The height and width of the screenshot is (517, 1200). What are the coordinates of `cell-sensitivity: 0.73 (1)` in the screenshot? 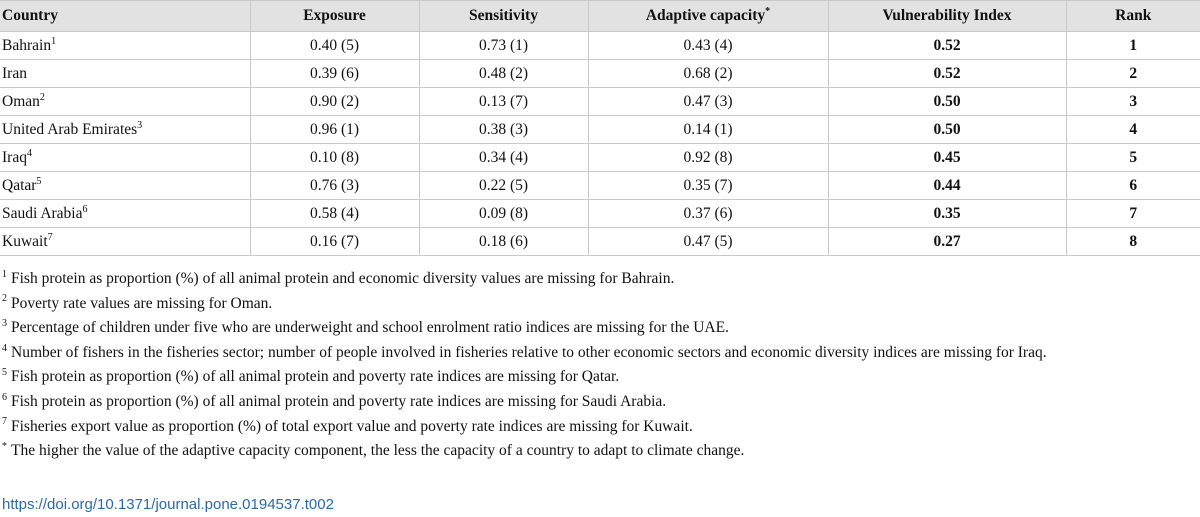 It's located at (504, 45).